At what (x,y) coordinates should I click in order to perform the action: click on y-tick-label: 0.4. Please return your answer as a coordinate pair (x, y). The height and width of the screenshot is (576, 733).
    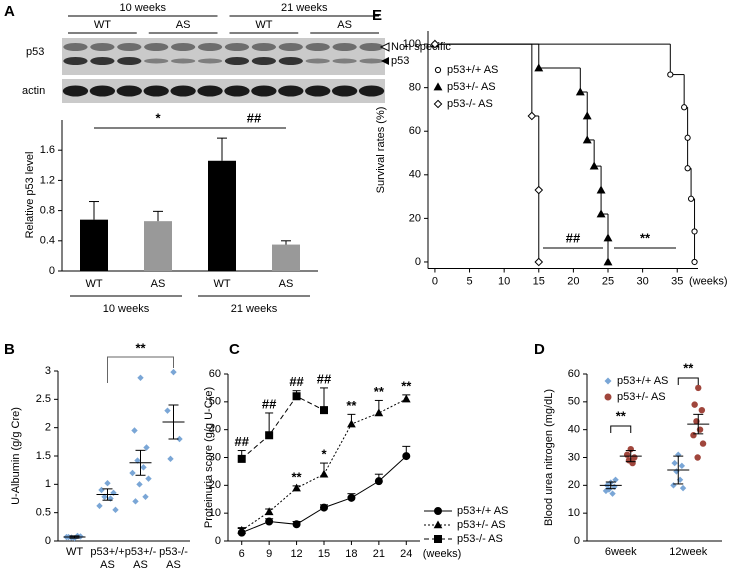
    Looking at the image, I should click on (47, 241).